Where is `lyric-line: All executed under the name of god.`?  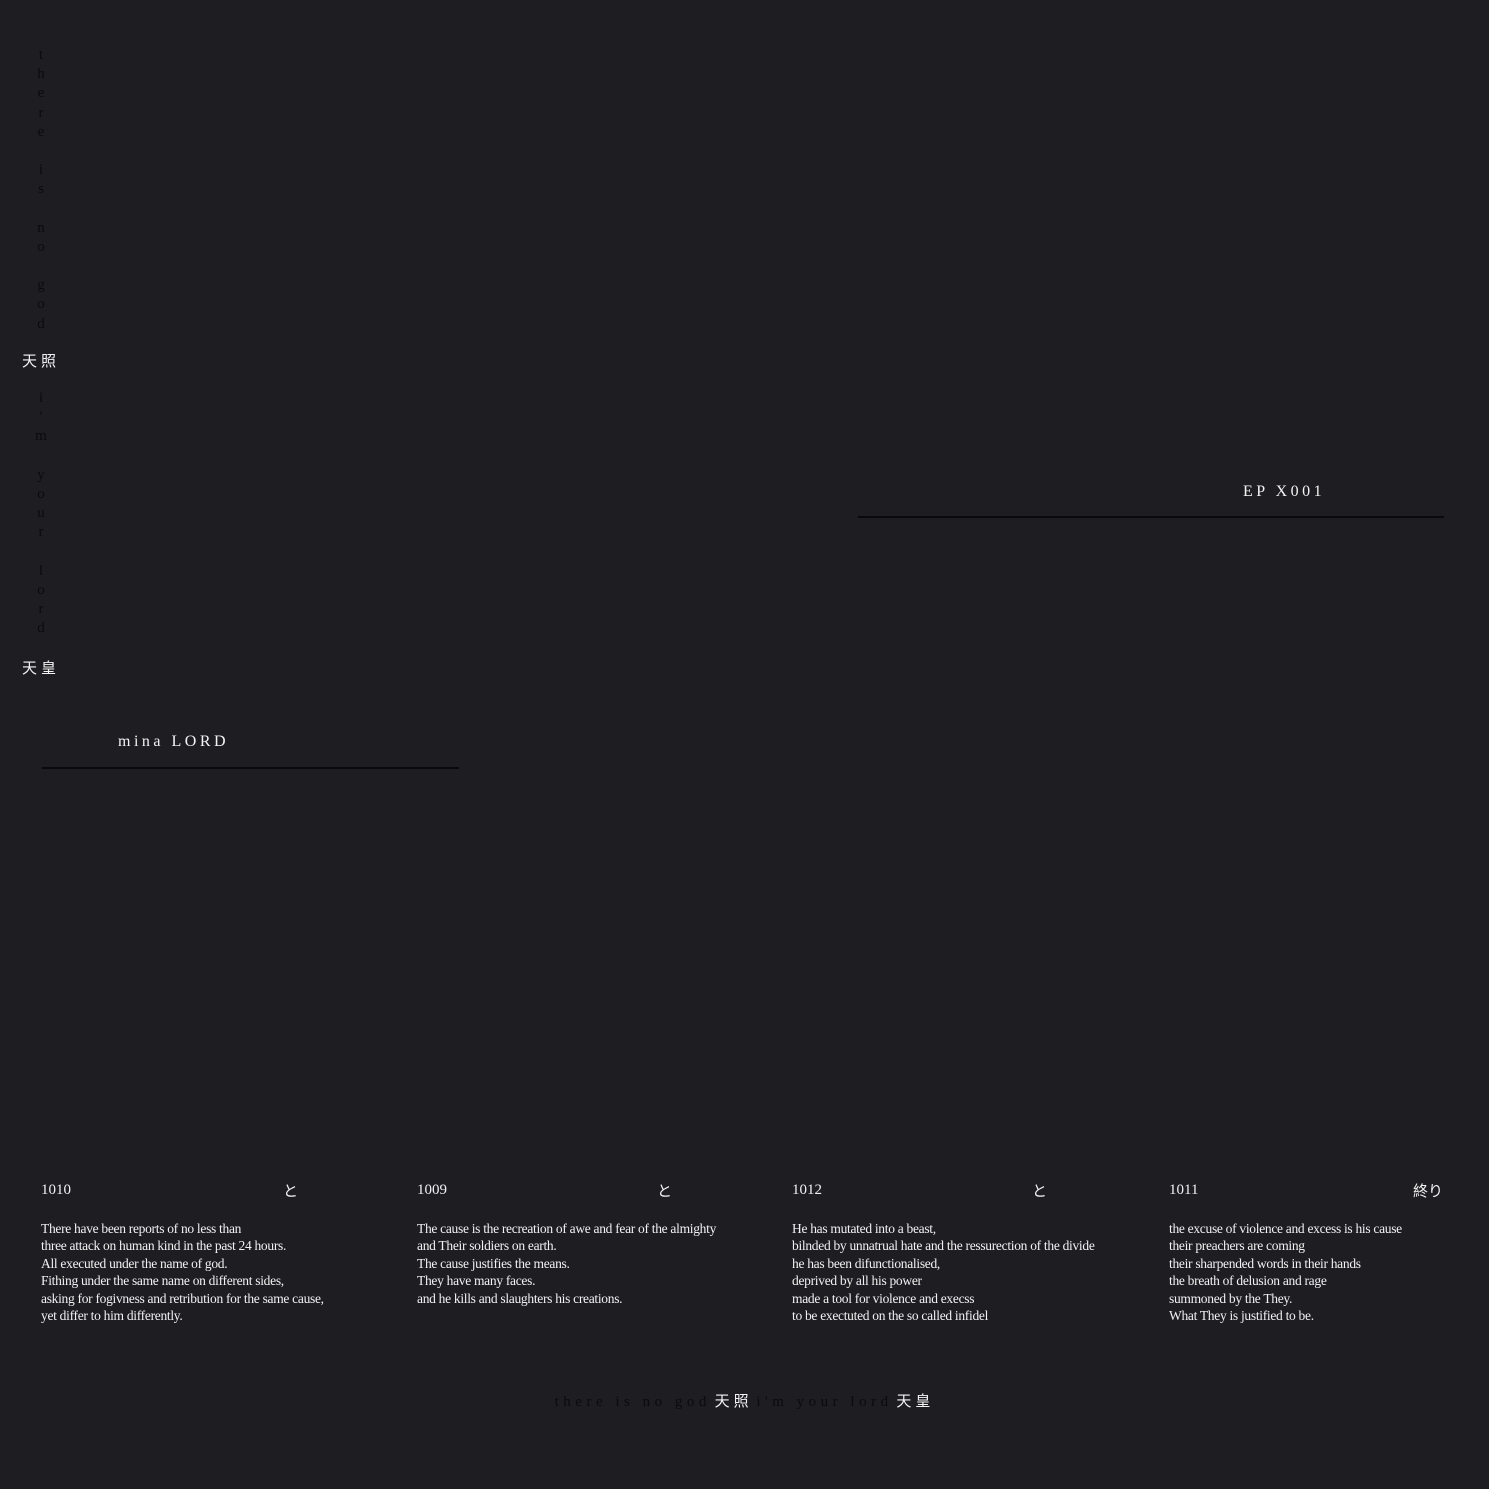
lyric-line: All executed under the name of god. is located at coordinates (134, 1263).